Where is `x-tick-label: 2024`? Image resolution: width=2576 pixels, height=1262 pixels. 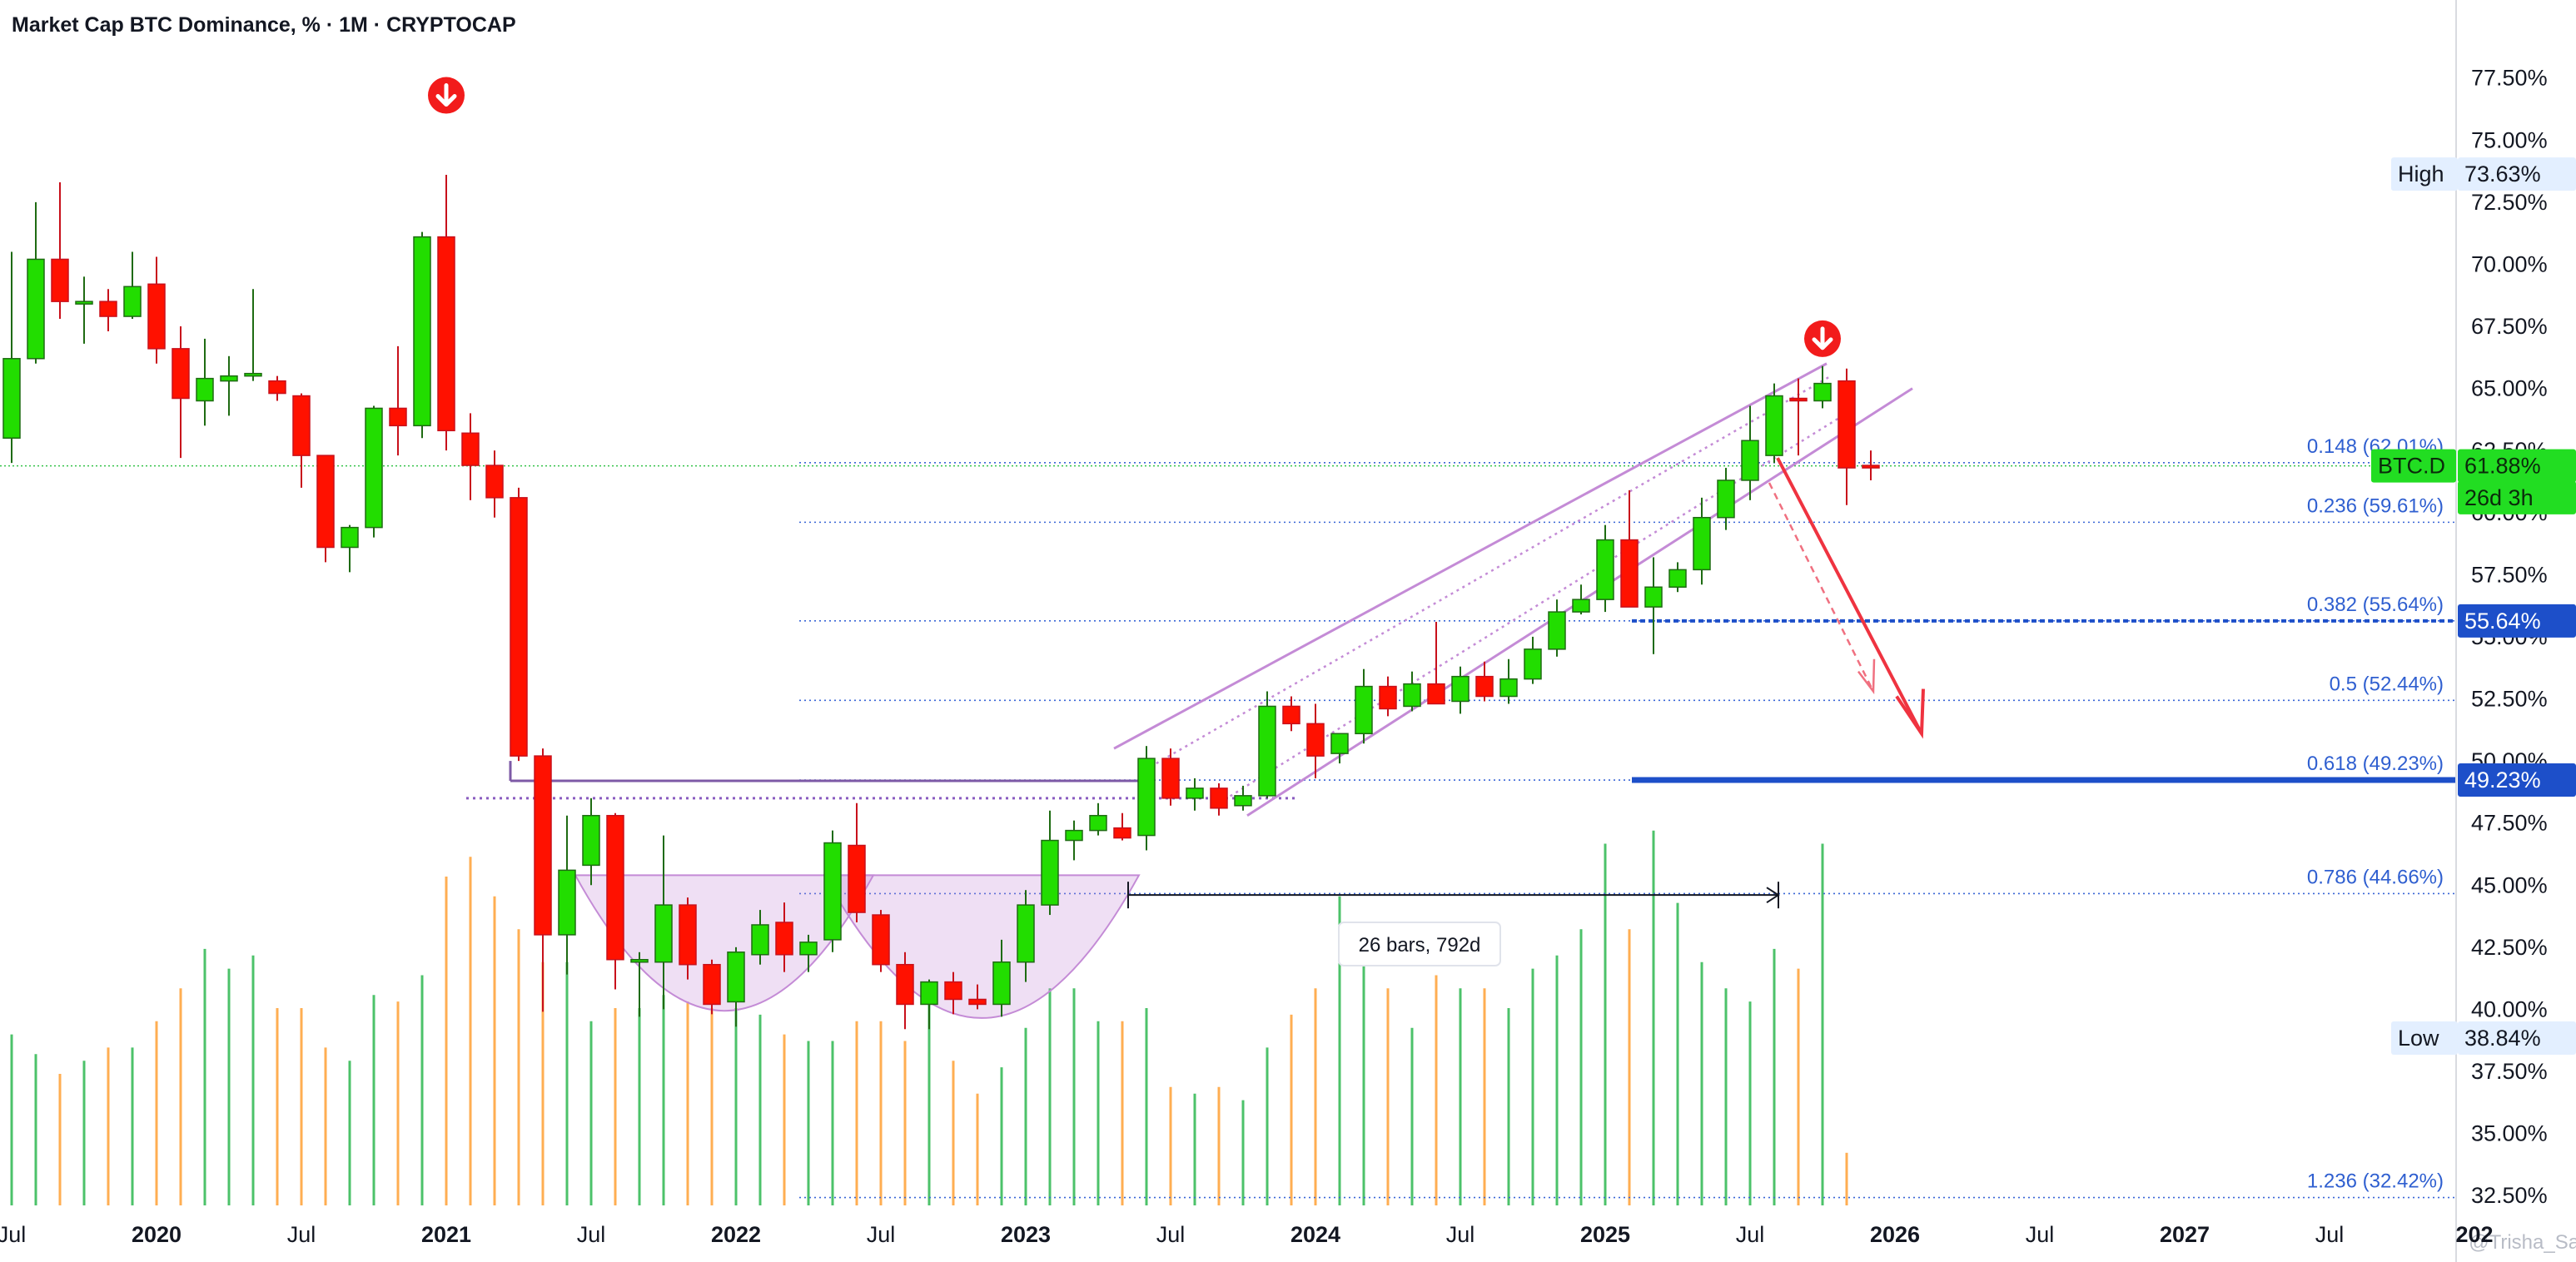
x-tick-label: 2024 is located at coordinates (1315, 1235).